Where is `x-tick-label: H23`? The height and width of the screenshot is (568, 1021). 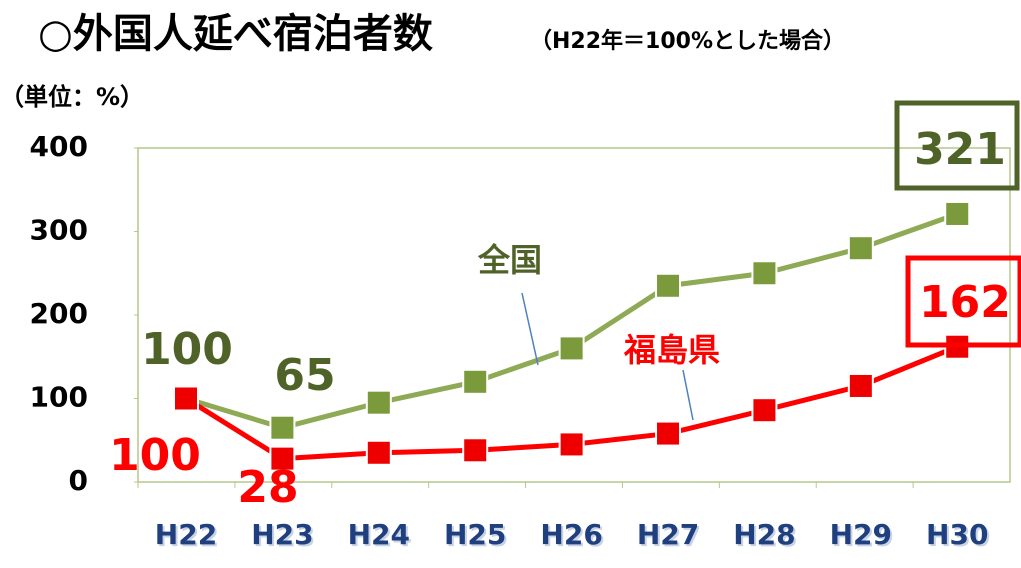 x-tick-label: H23 is located at coordinates (282, 534).